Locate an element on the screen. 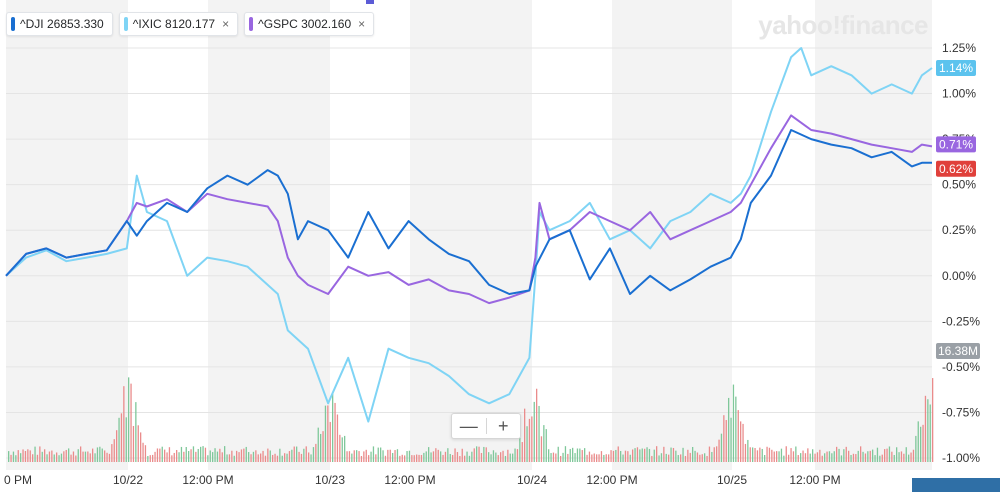 Image resolution: width=1000 pixels, height=492 pixels. legend-chip-ixic: ^IXIC 8120.177 × is located at coordinates (178, 24).